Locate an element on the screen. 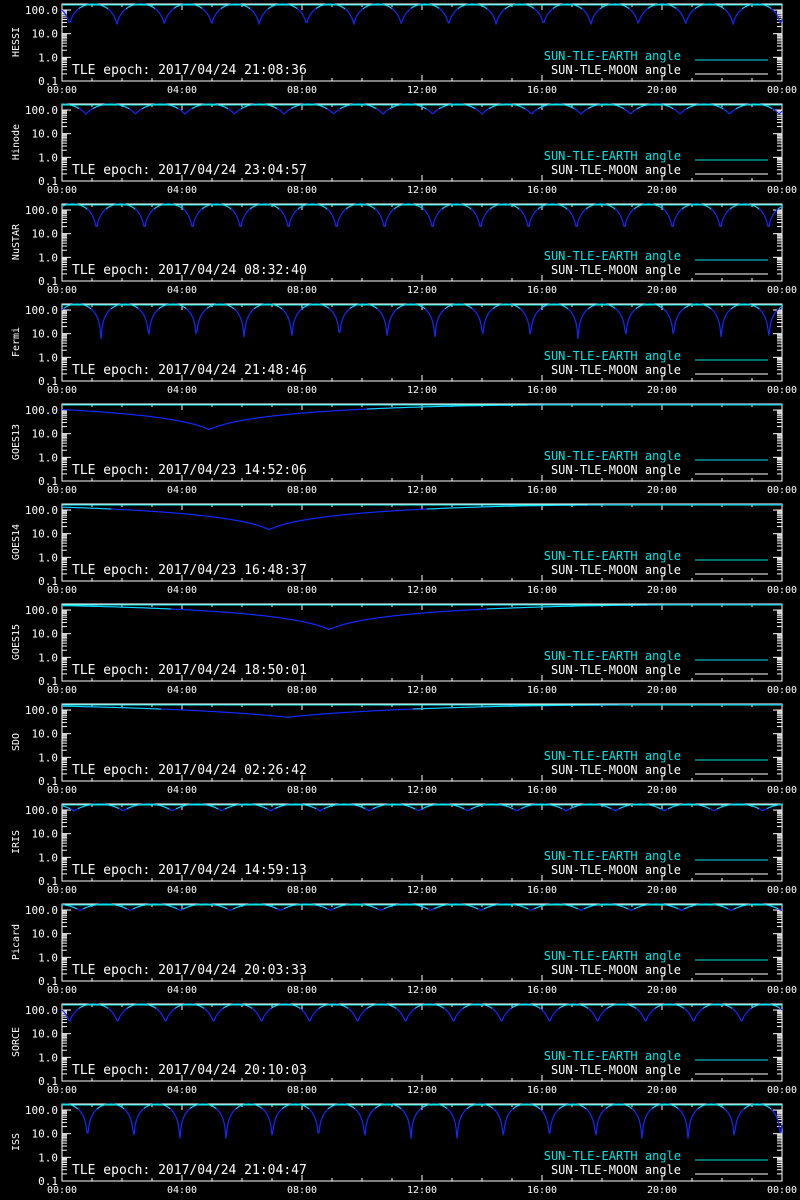 Image resolution: width=800 pixels, height=1200 pixels. satellite-name: SDO is located at coordinates (16, 742).